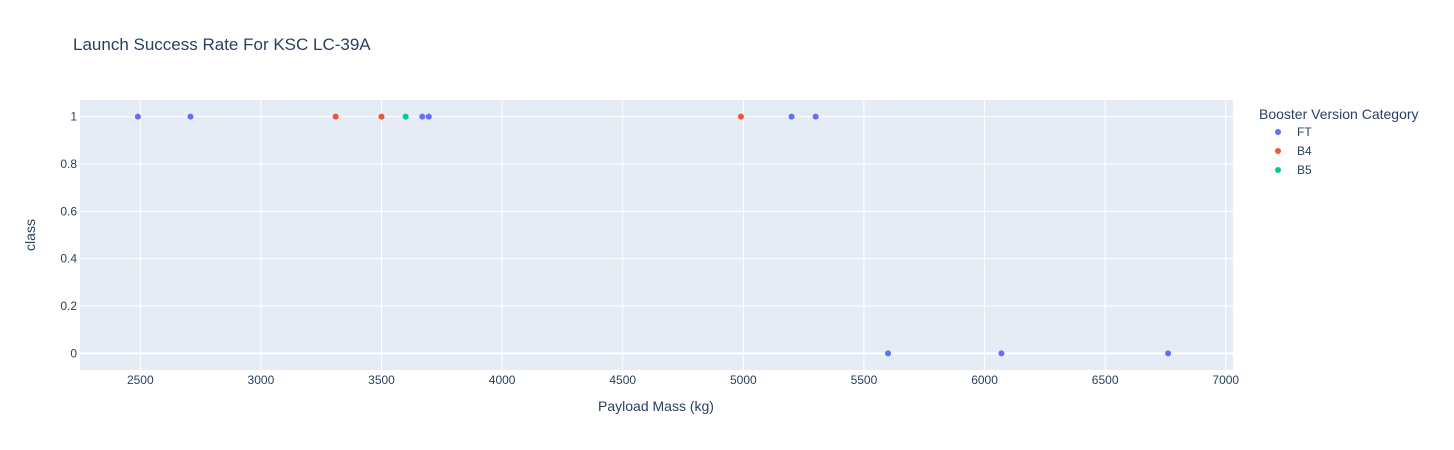 This screenshot has width=1454, height=450. I want to click on y-tick-label: 1, so click(73, 117).